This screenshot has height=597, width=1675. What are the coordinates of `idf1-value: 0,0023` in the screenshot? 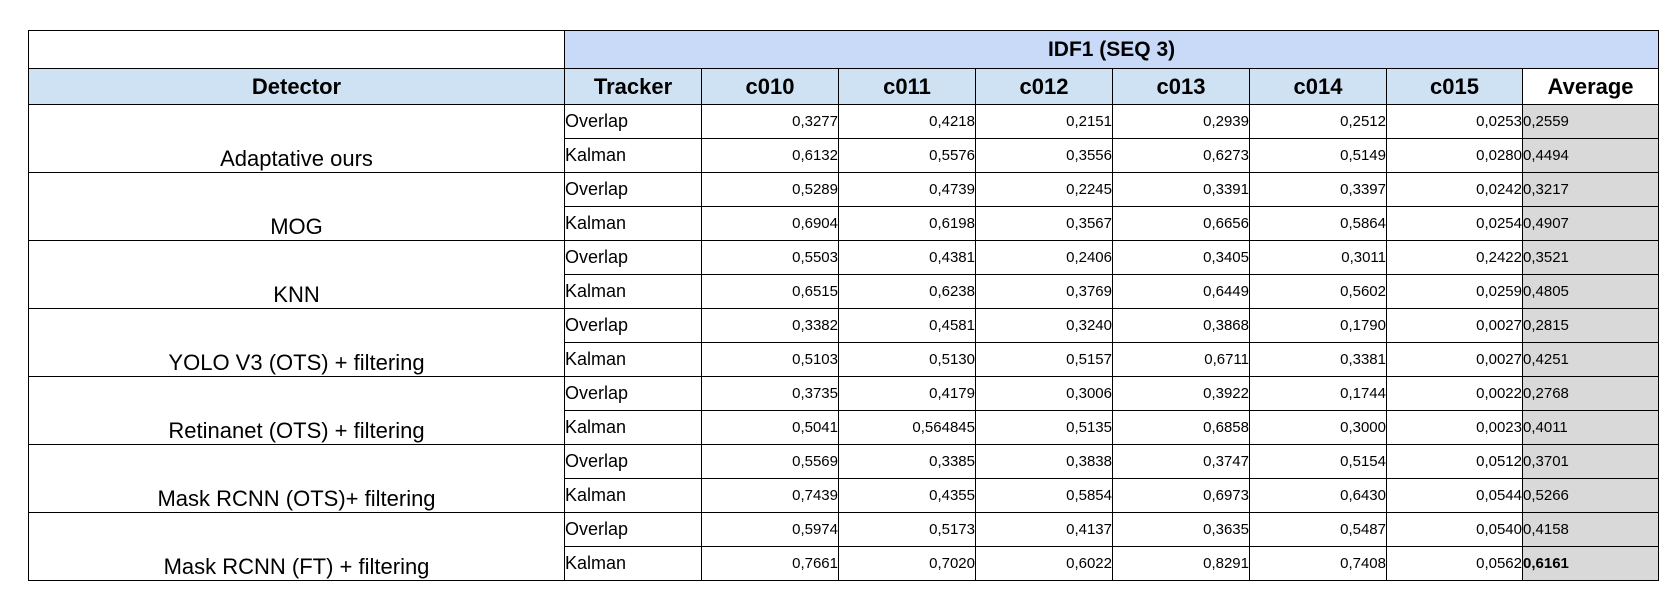 It's located at (1454, 427).